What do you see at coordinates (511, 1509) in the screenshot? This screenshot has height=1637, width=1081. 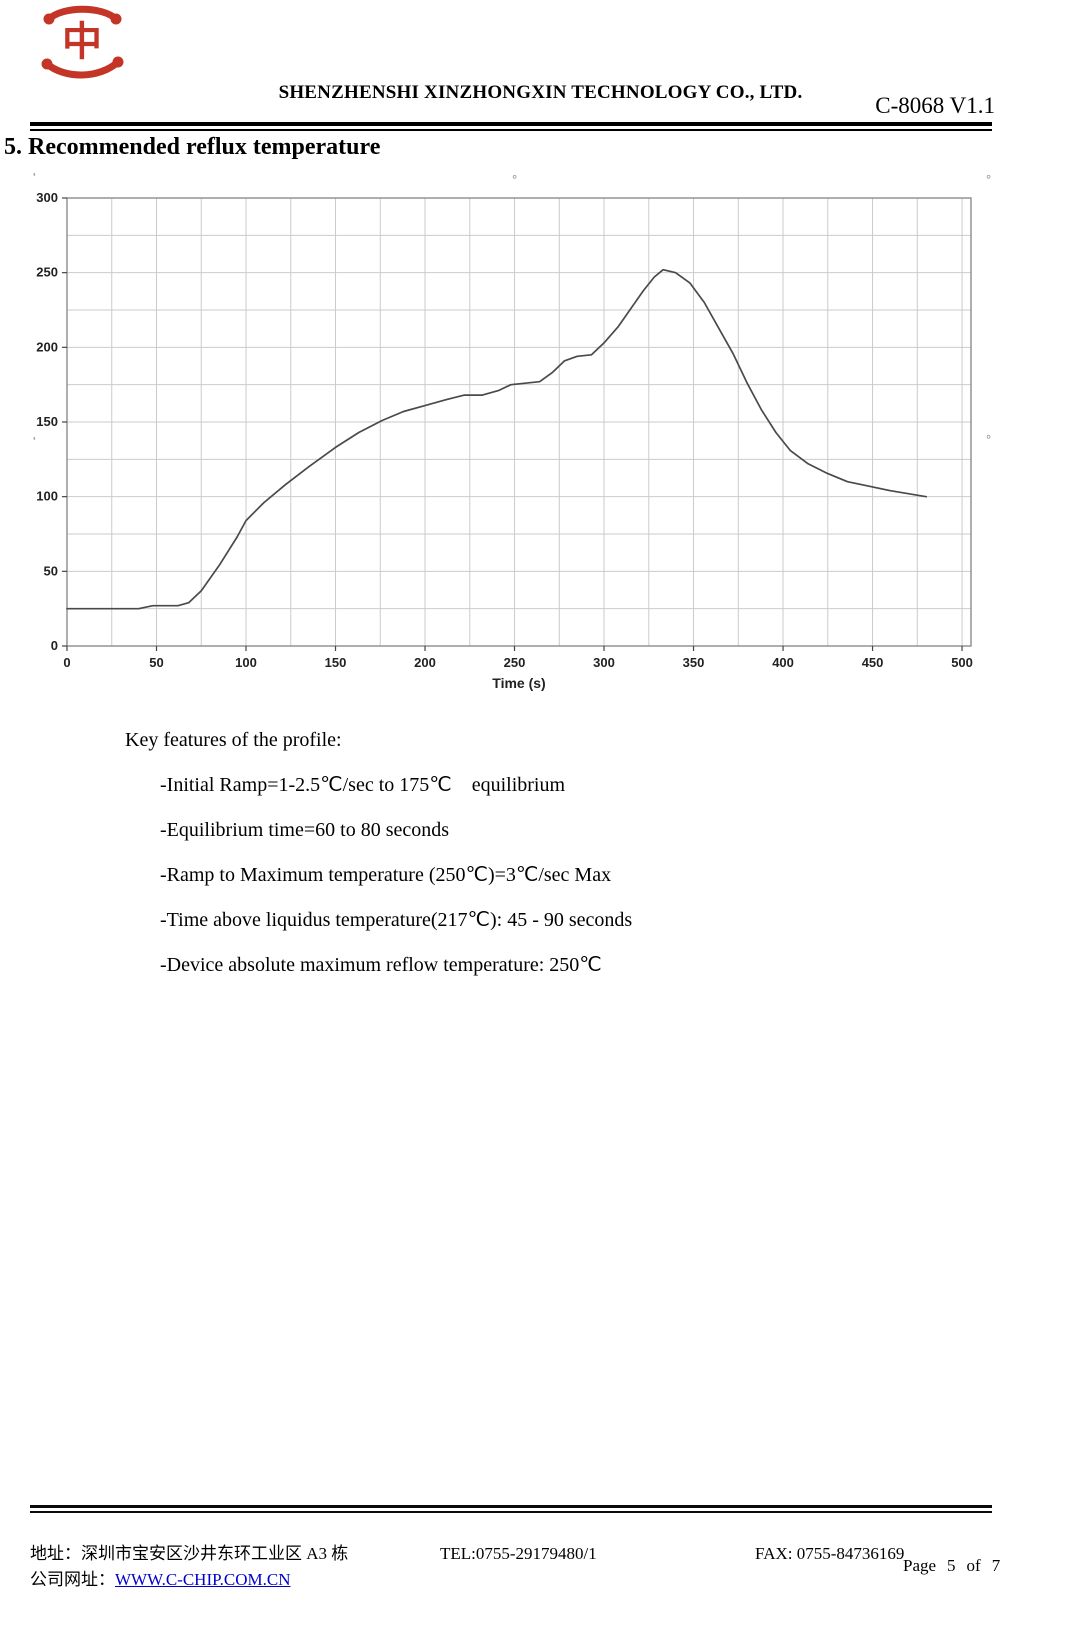 I see `footer-divider` at bounding box center [511, 1509].